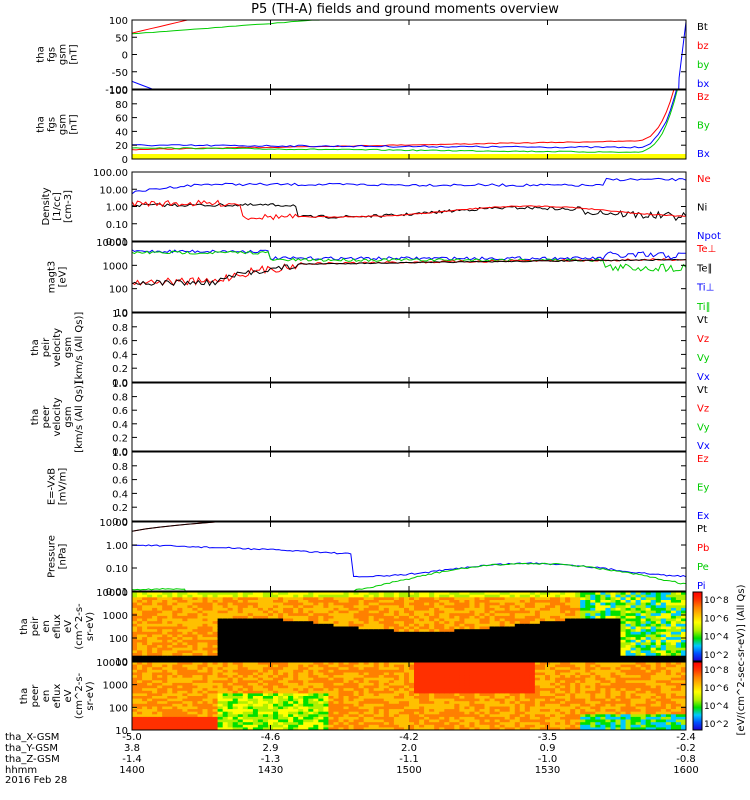  I want to click on panel-frame, so click(409, 417).